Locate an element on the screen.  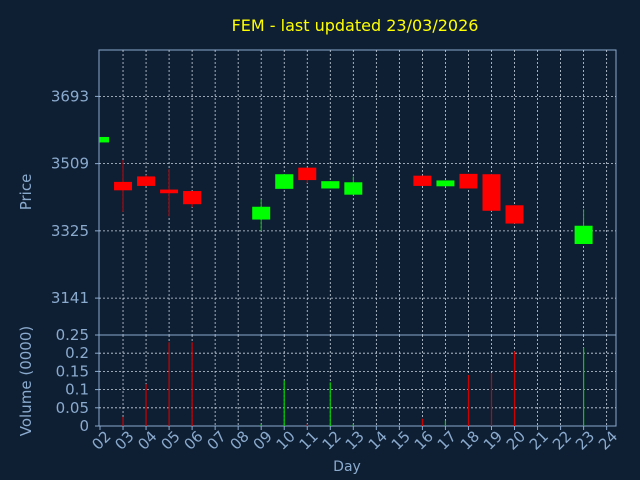
price-y-tick-label: 3325 is located at coordinates (70, 231).